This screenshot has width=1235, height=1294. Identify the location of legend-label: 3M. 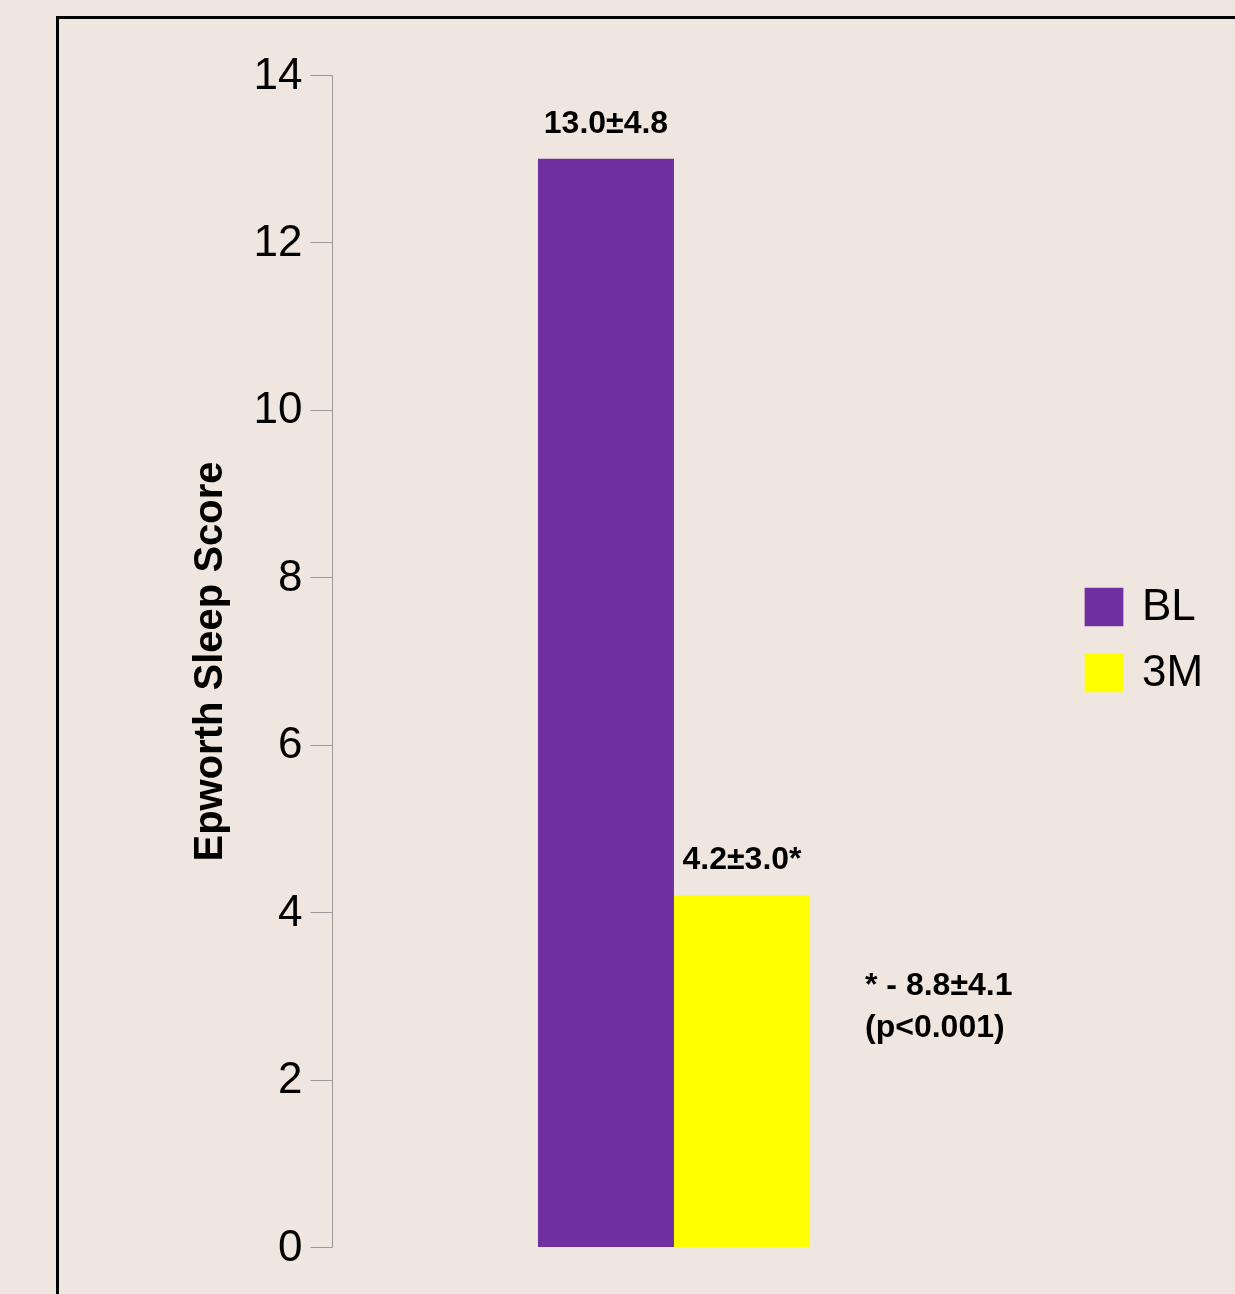
(1173, 670).